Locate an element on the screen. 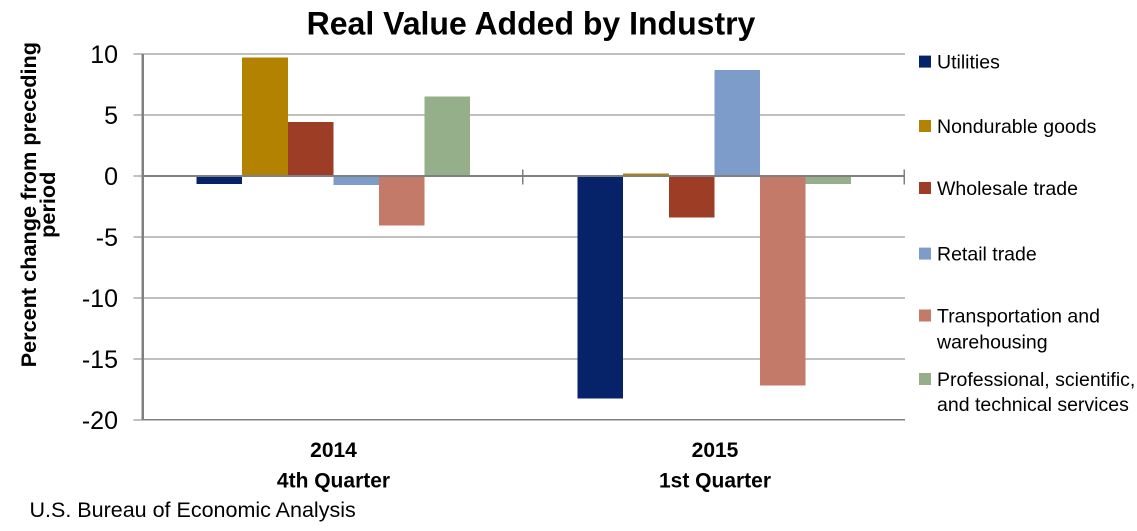 The height and width of the screenshot is (531, 1137). svg-text: Retail trade is located at coordinates (987, 255).